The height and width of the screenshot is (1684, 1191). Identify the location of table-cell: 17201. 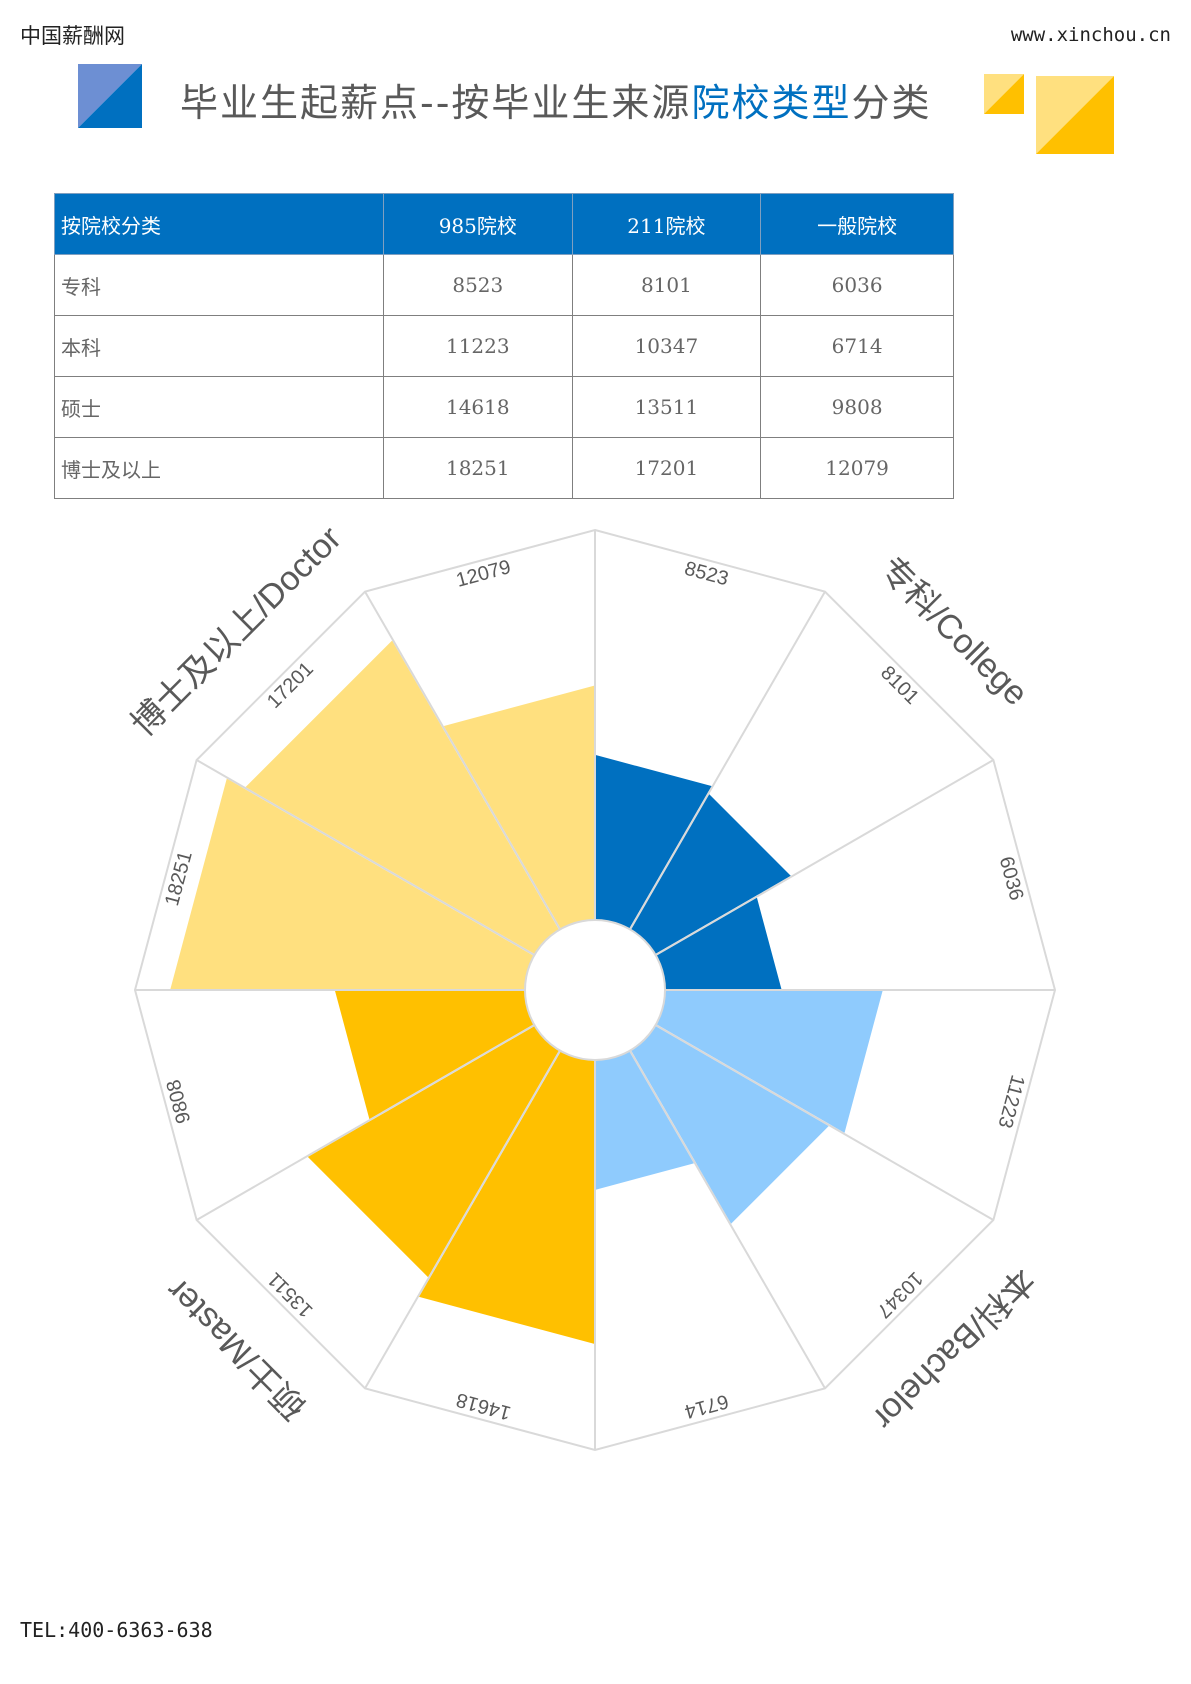
(666, 468).